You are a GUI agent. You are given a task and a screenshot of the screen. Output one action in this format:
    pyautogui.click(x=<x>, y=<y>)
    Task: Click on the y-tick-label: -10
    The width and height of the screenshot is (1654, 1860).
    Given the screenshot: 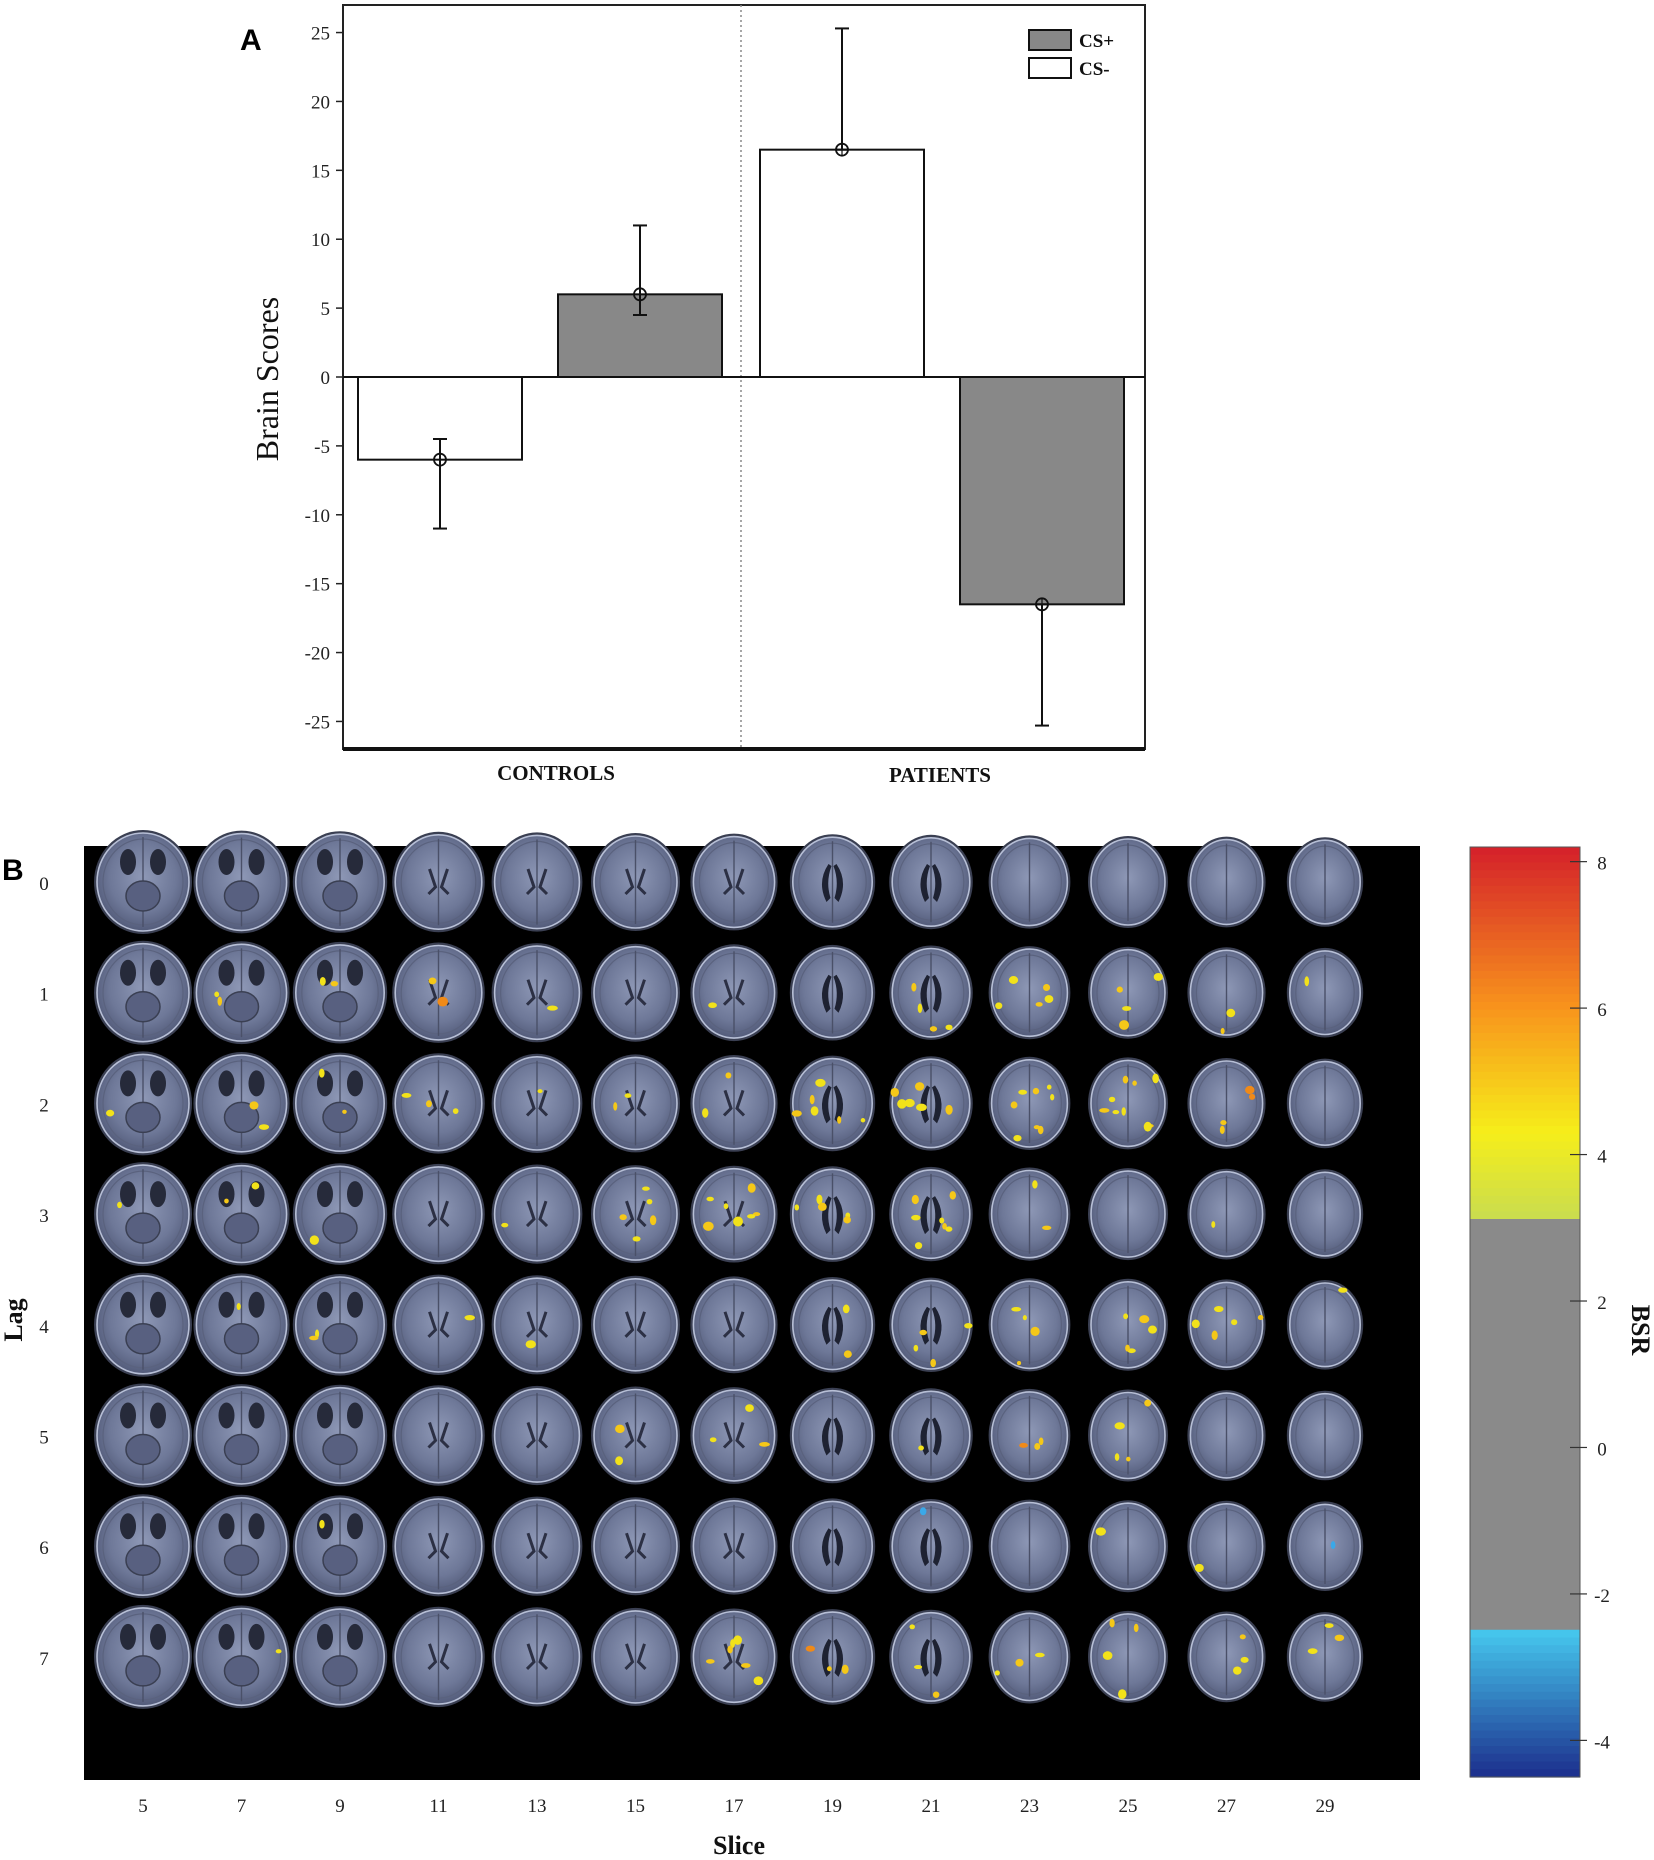 What is the action you would take?
    pyautogui.click(x=317, y=516)
    